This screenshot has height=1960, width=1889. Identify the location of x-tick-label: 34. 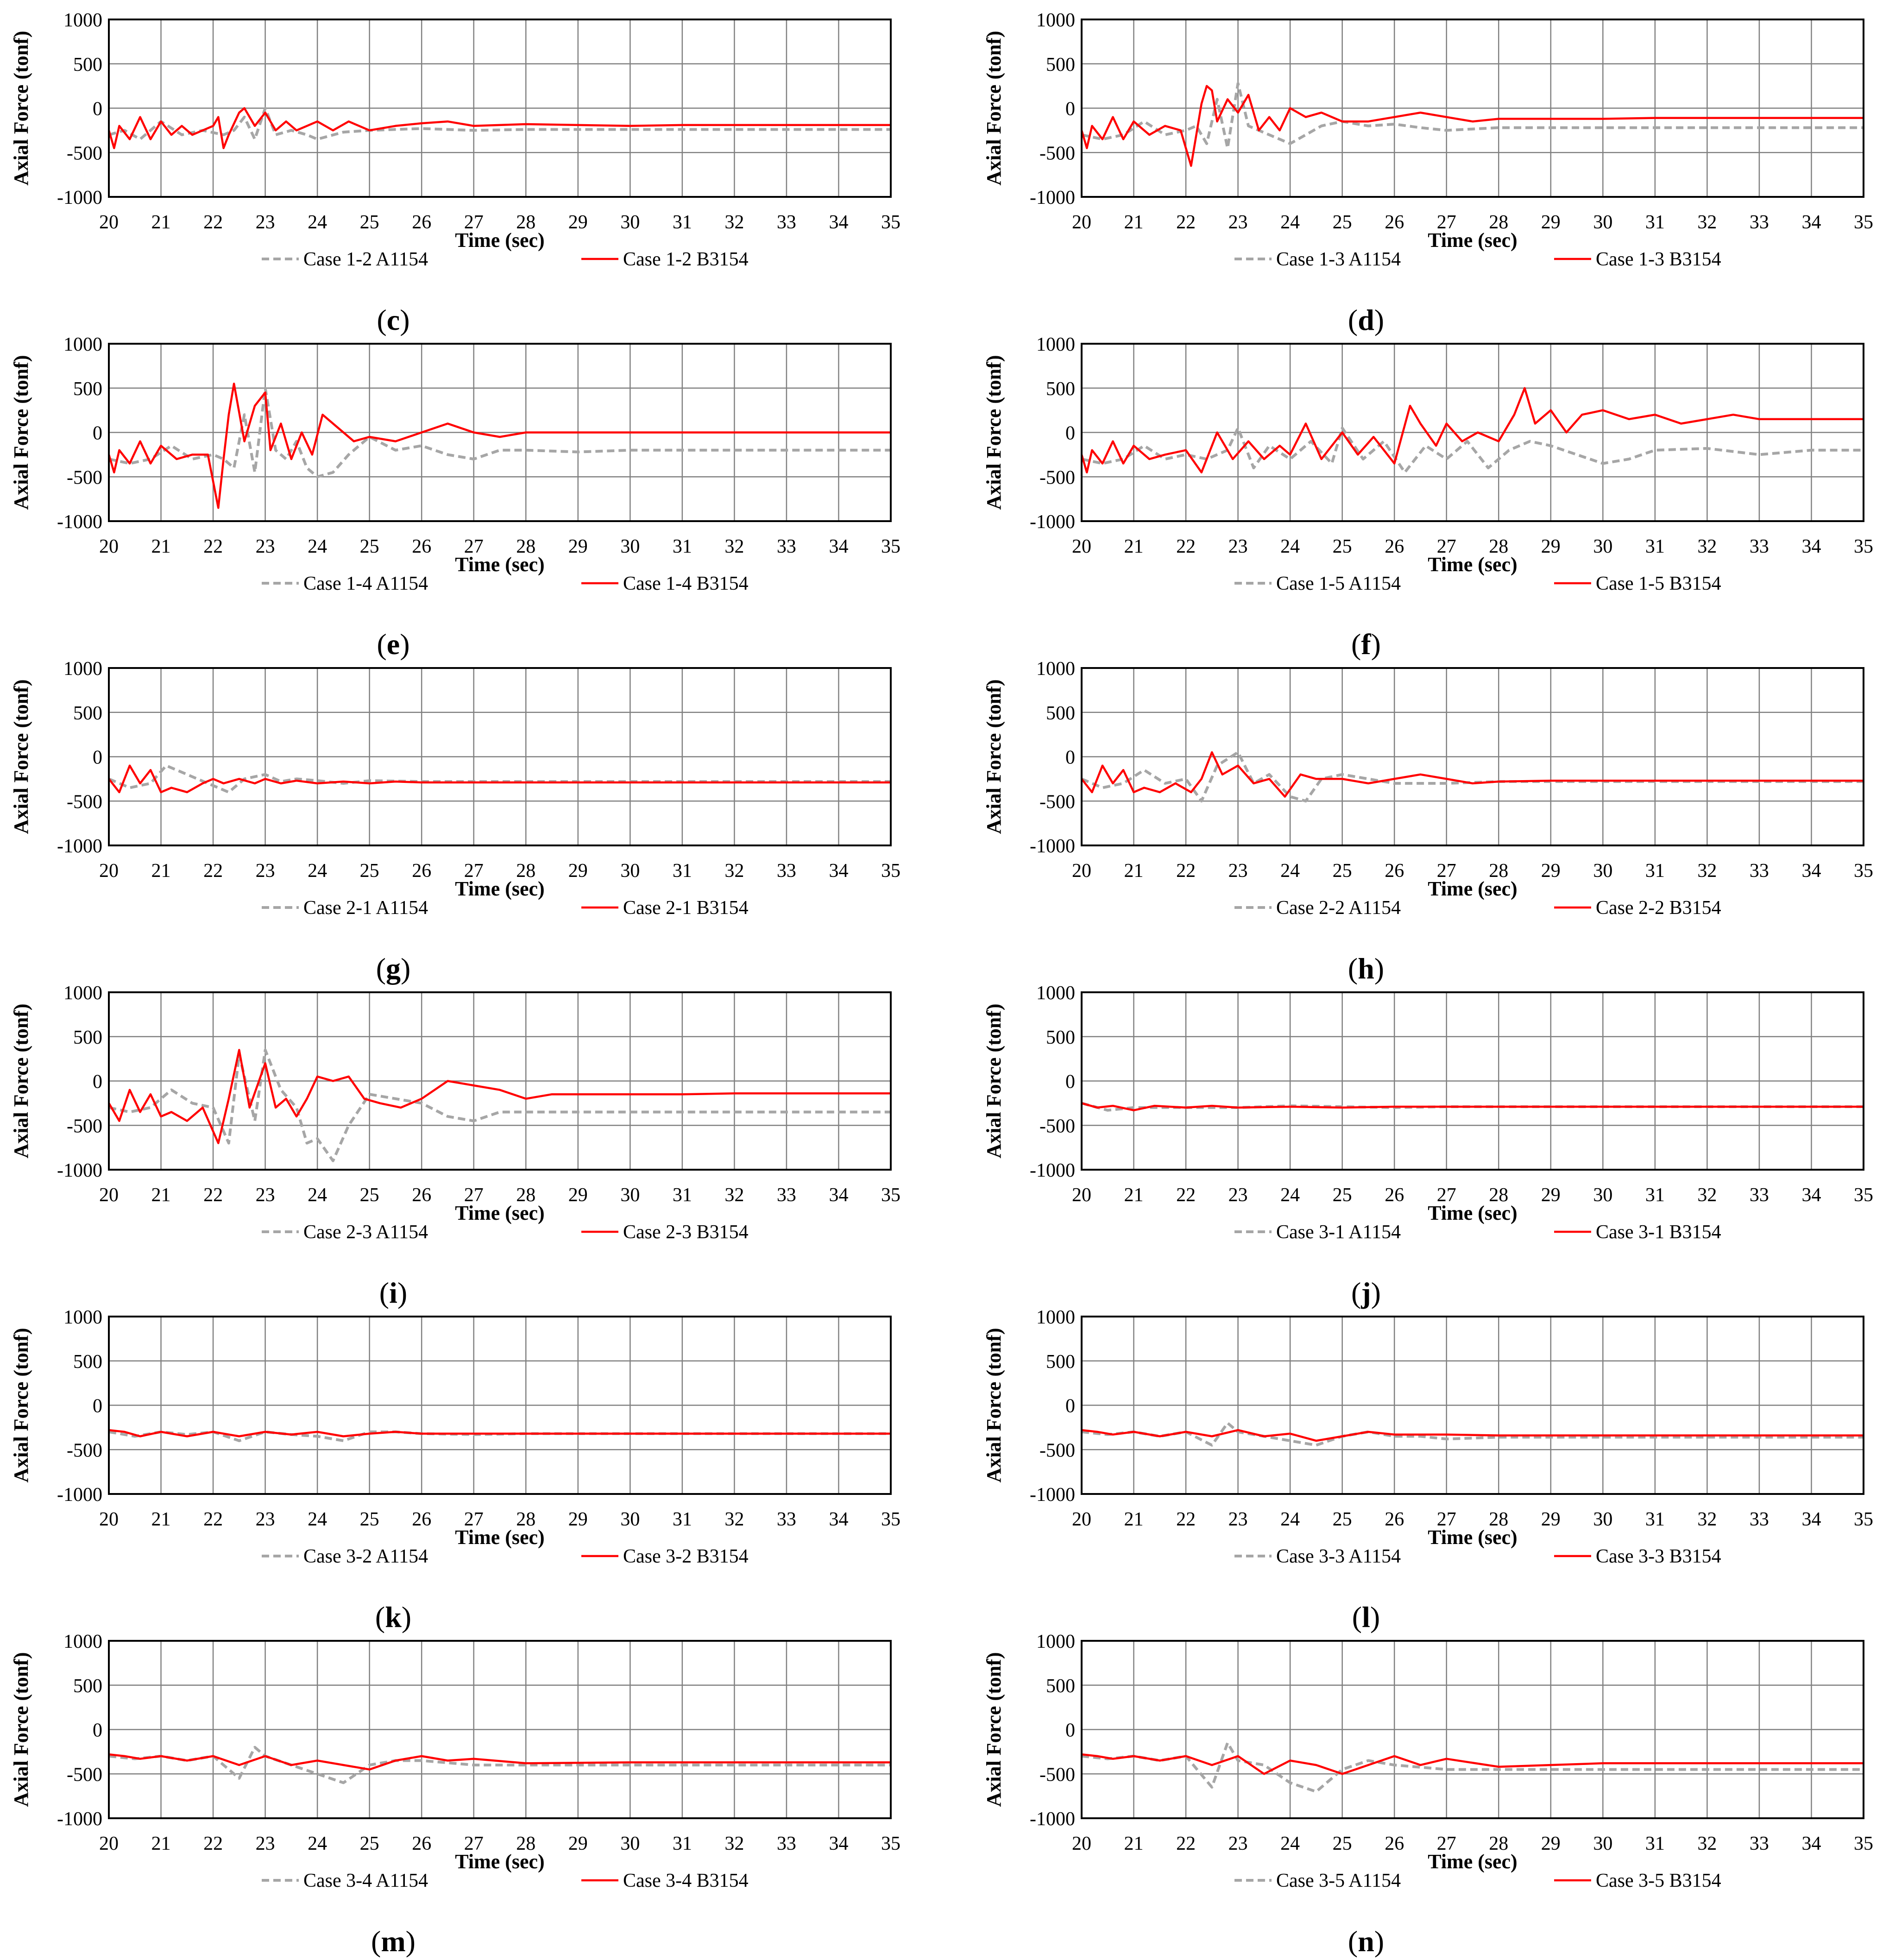
(1811, 1195).